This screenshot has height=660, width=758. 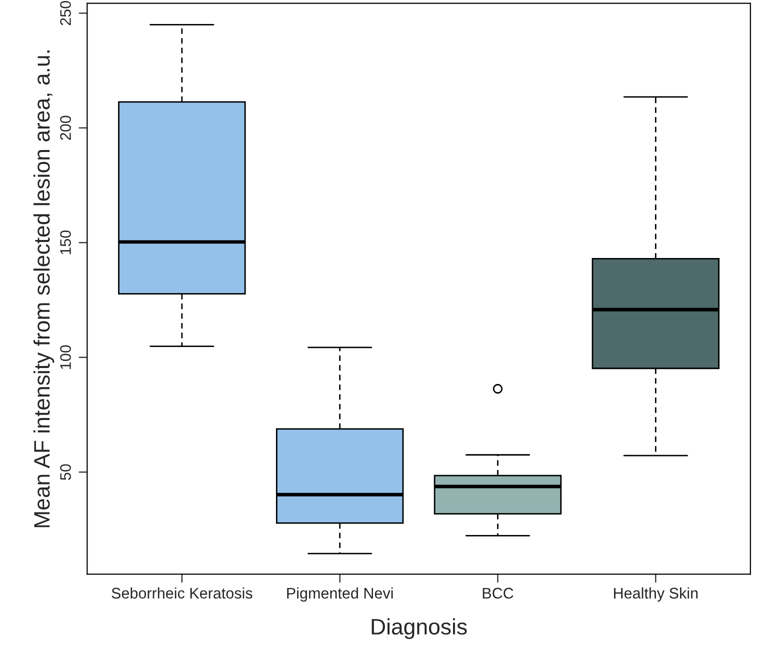 I want to click on y-tick-label: 100, so click(x=65, y=357).